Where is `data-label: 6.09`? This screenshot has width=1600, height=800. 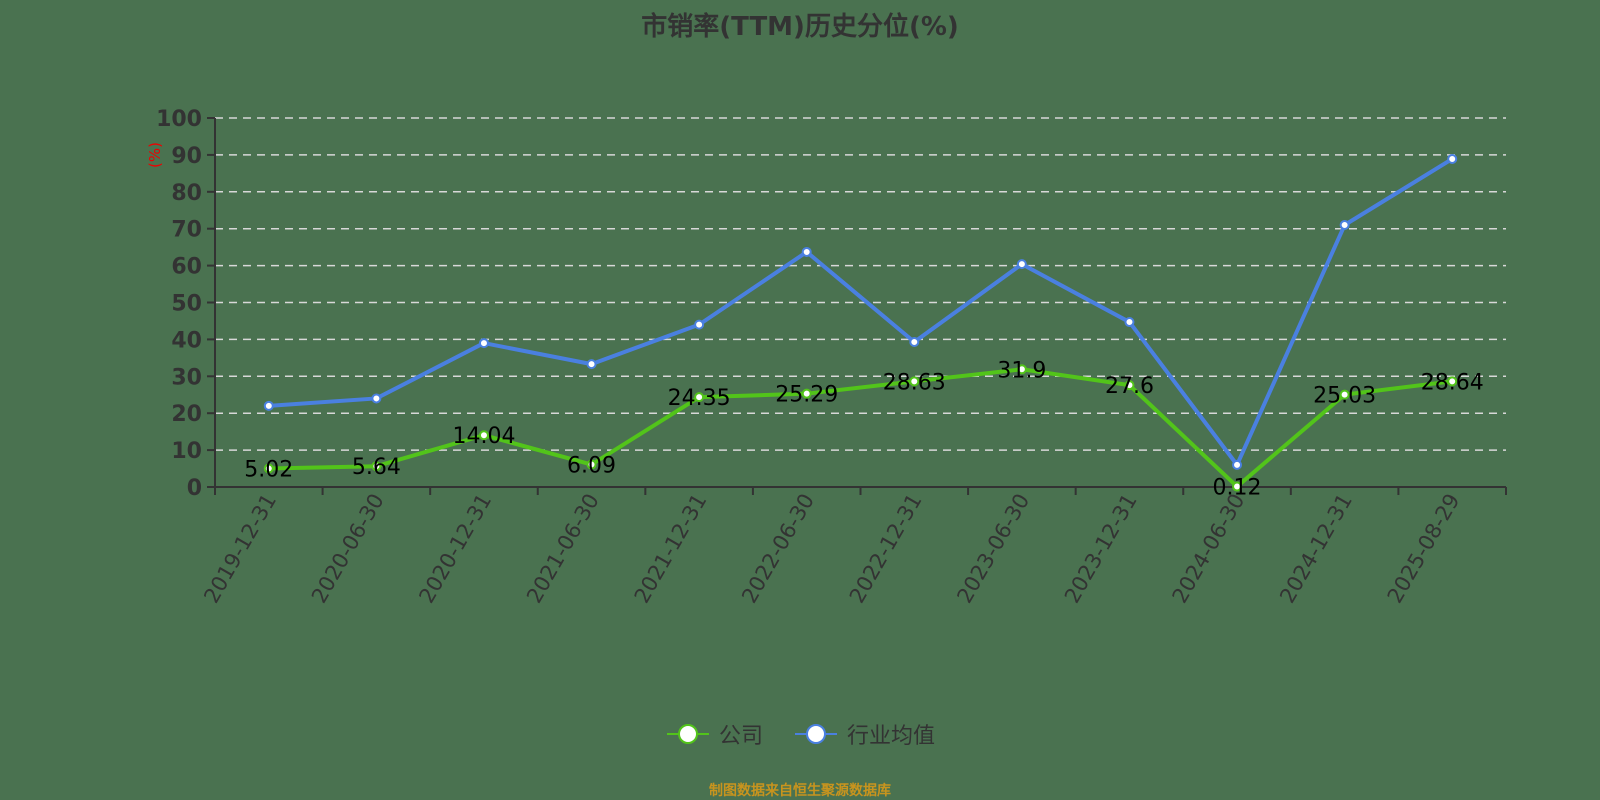
data-label: 6.09 is located at coordinates (591, 466).